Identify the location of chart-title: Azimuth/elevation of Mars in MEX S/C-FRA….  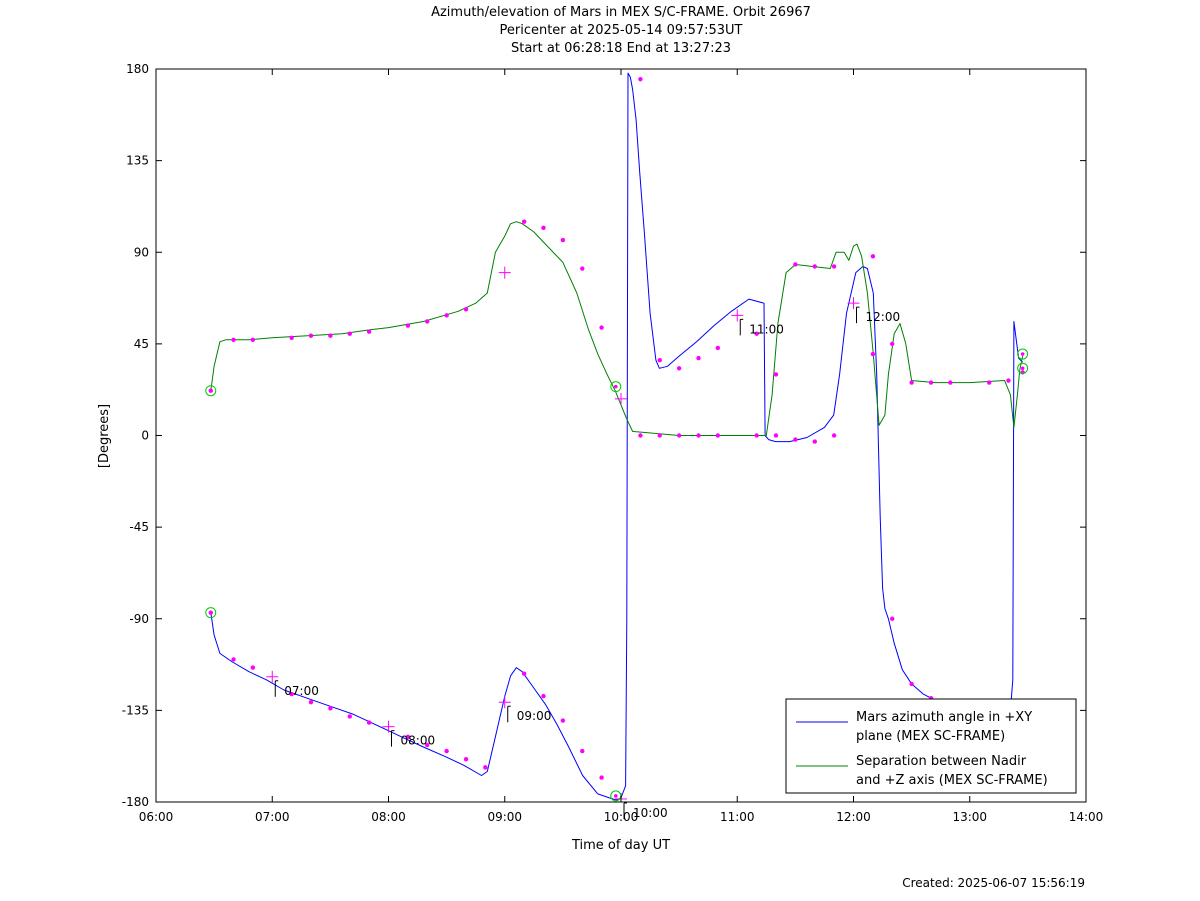
(621, 12).